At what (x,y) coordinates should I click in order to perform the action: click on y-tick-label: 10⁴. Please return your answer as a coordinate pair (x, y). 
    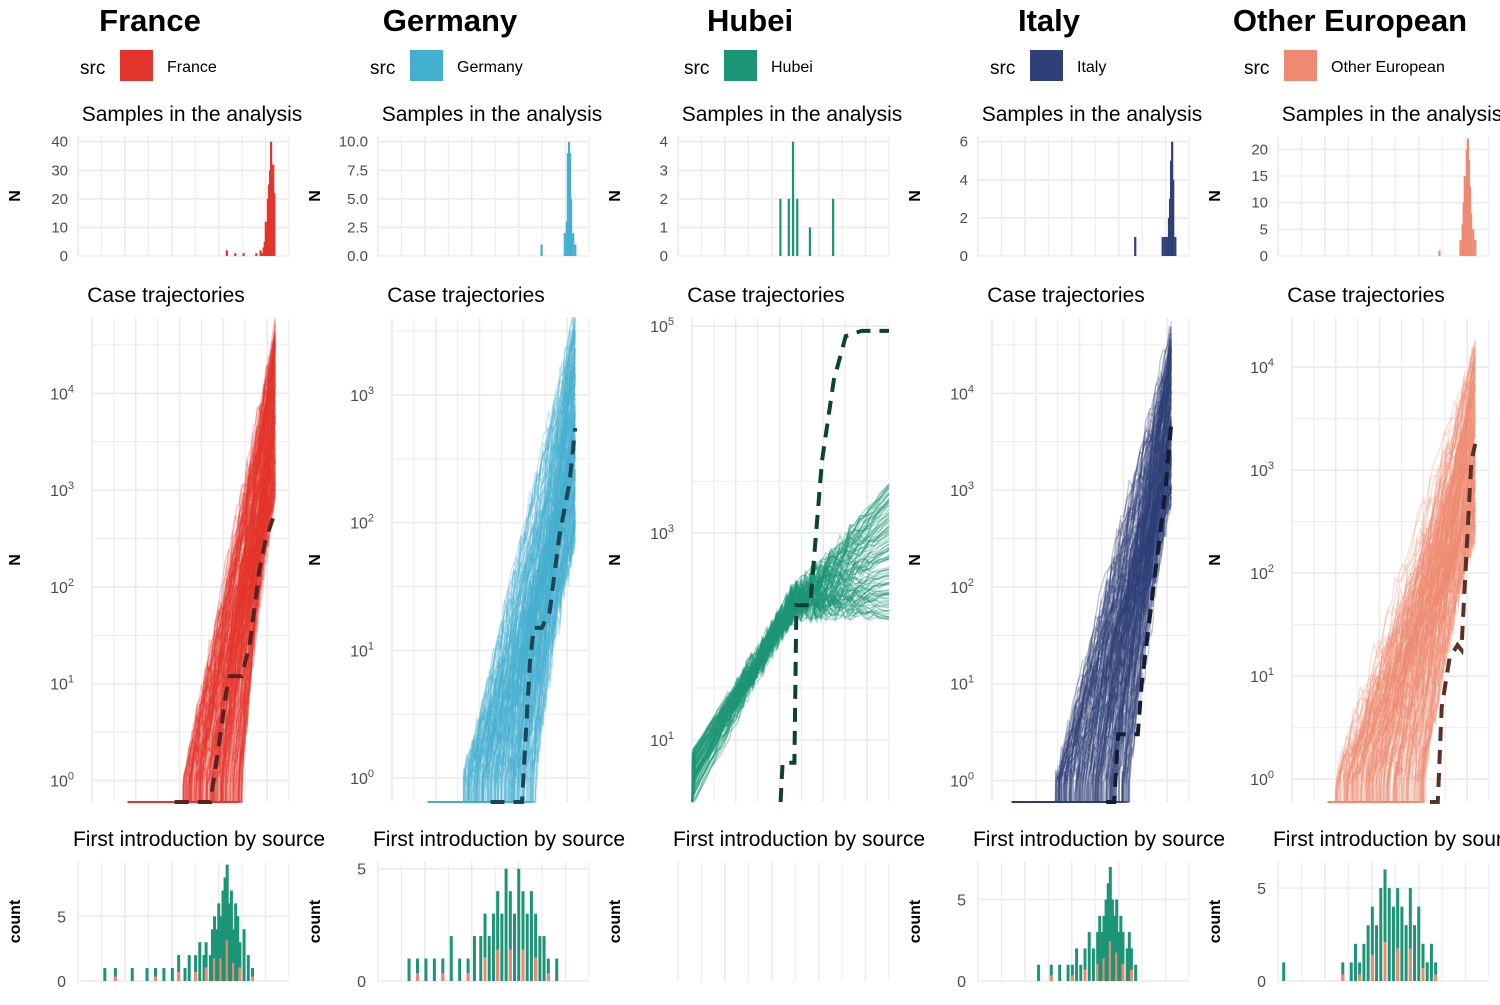
    Looking at the image, I should click on (1262, 367).